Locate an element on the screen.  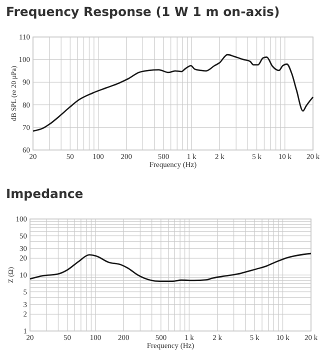
chart-title: Impedance is located at coordinates (45, 193).